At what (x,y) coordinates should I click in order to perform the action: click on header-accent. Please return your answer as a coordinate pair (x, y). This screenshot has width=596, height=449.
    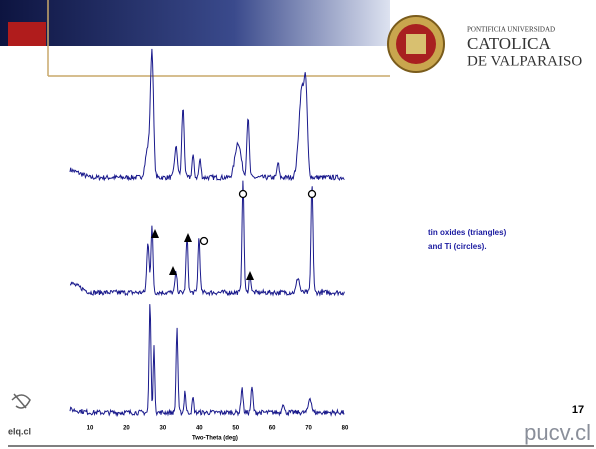
    Looking at the image, I should click on (27, 34).